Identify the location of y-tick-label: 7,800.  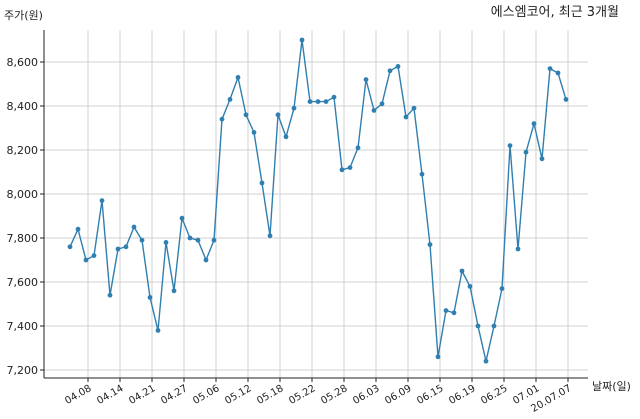
(23, 238).